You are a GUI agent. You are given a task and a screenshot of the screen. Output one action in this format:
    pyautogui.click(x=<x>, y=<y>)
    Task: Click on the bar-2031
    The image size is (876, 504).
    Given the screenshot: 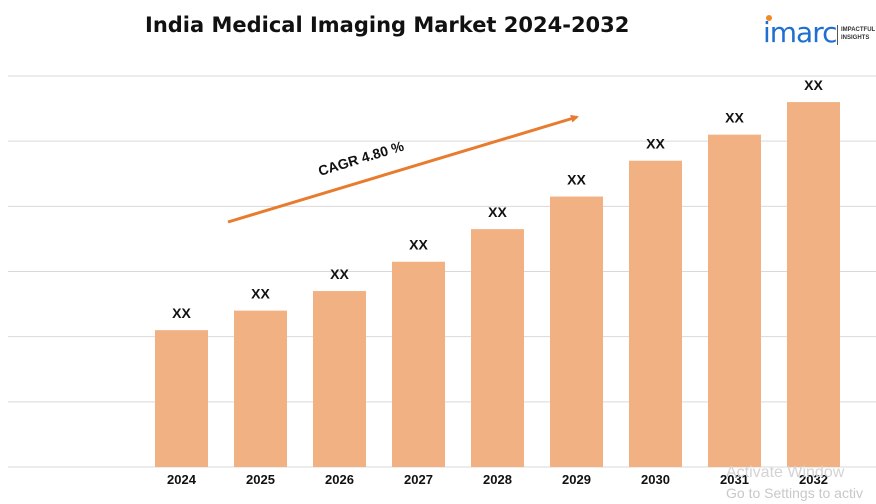 What is the action you would take?
    pyautogui.click(x=734, y=300)
    